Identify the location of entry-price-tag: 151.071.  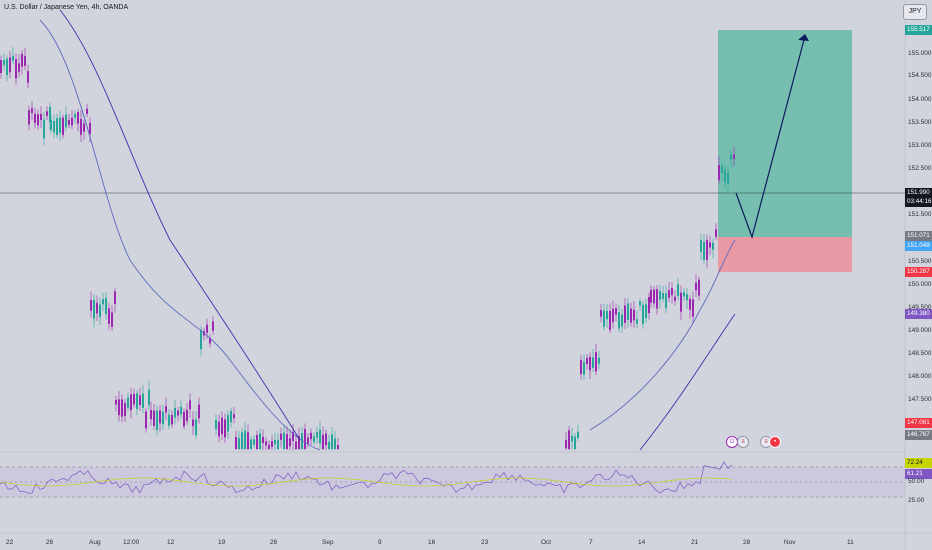
(918, 236).